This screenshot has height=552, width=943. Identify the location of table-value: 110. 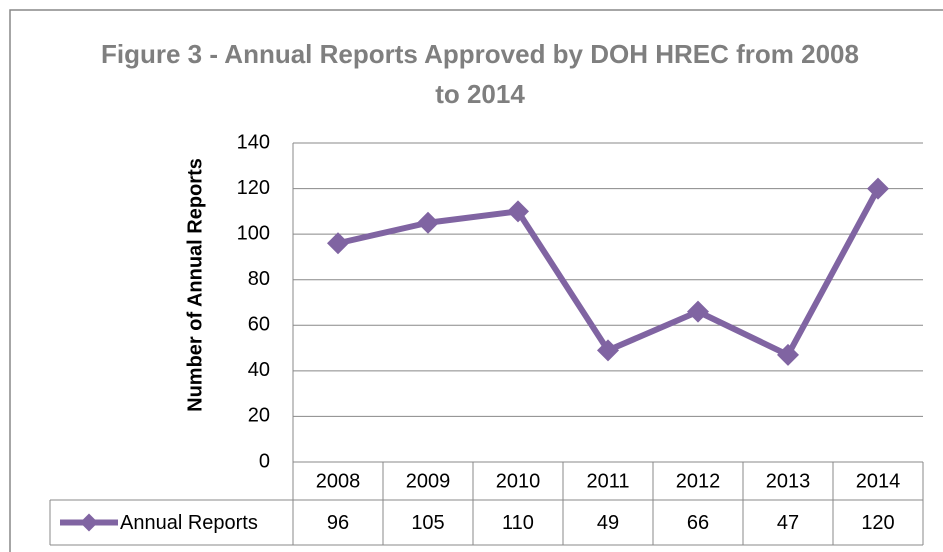
(518, 523).